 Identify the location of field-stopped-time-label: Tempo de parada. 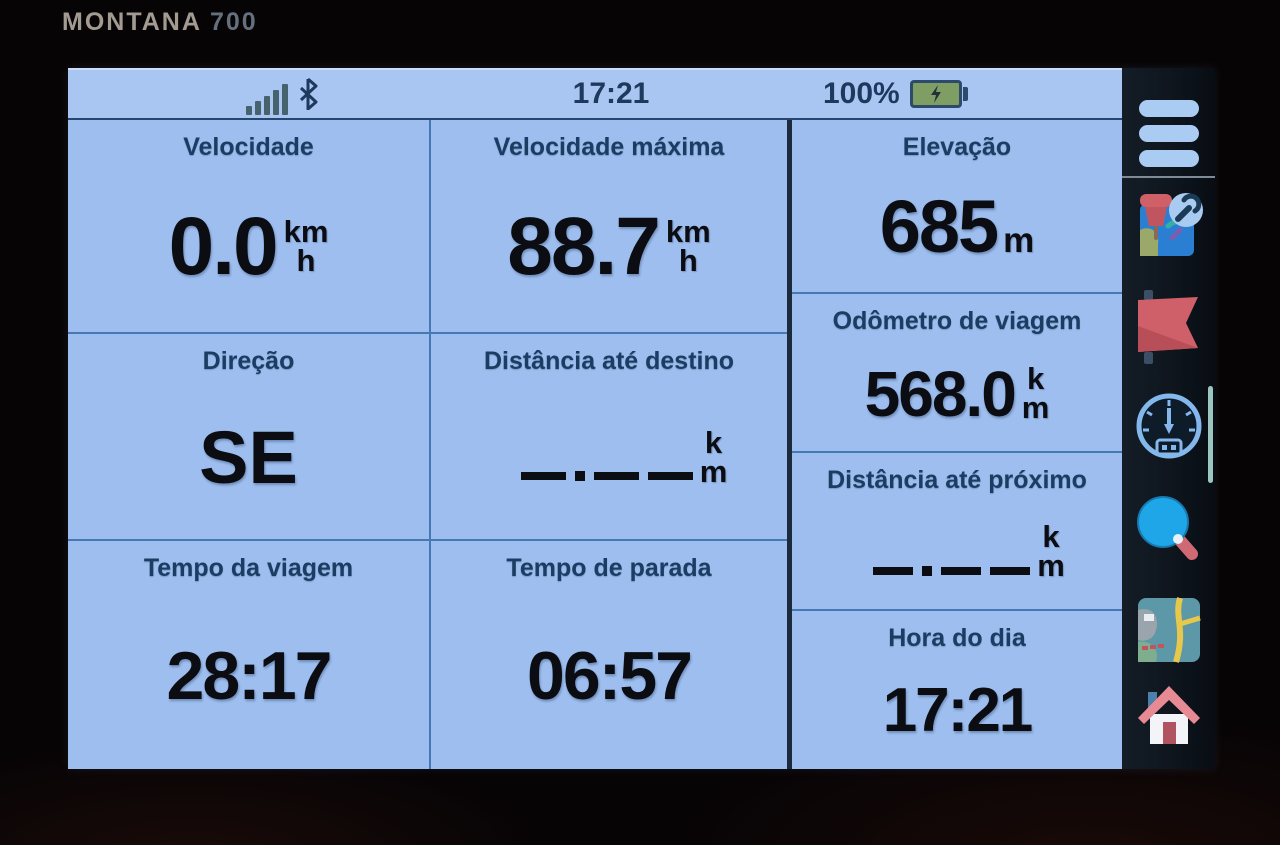
(609, 568).